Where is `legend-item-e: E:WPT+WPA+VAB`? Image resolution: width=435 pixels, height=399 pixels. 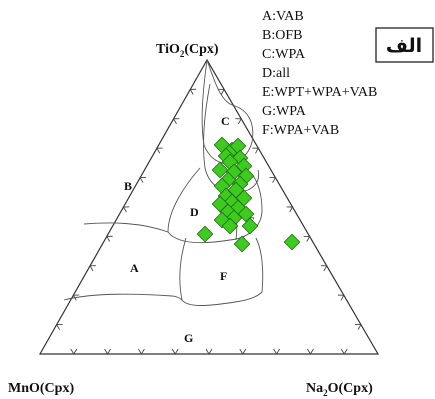 legend-item-e: E:WPT+WPA+VAB is located at coordinates (319, 92).